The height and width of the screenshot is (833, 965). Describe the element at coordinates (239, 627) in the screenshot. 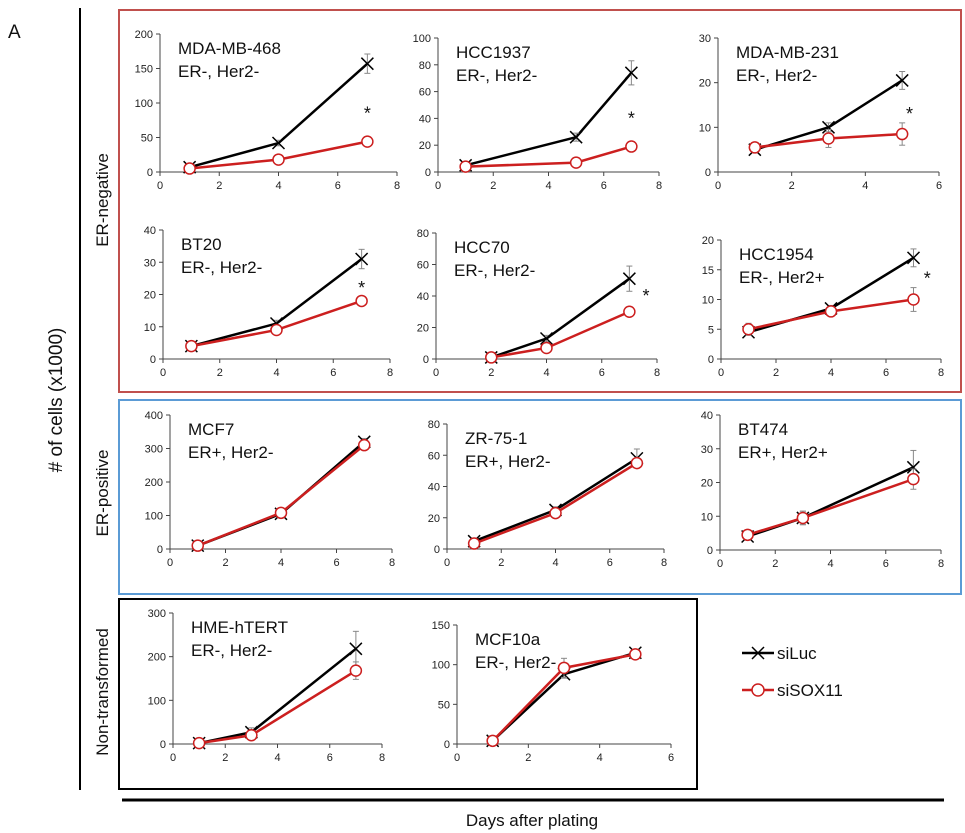

I see `chart-title: HME-hTERT` at that location.